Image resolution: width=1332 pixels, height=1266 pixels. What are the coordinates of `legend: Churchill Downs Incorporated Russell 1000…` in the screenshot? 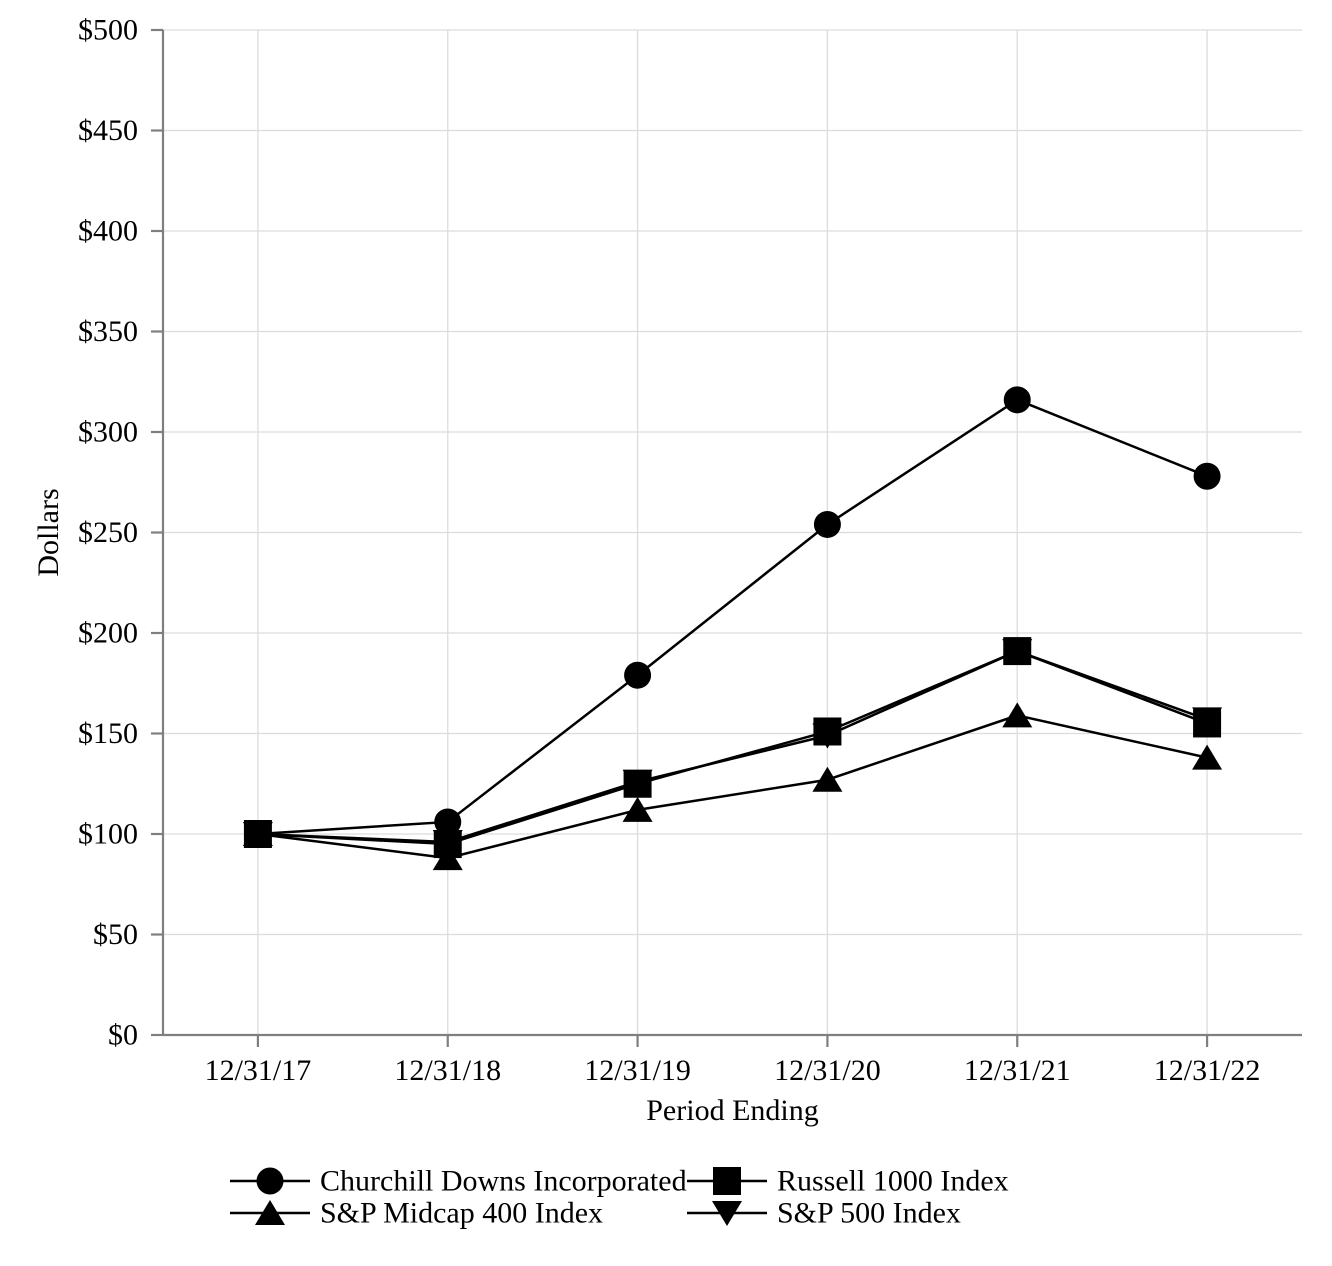 It's located at (619, 1197).